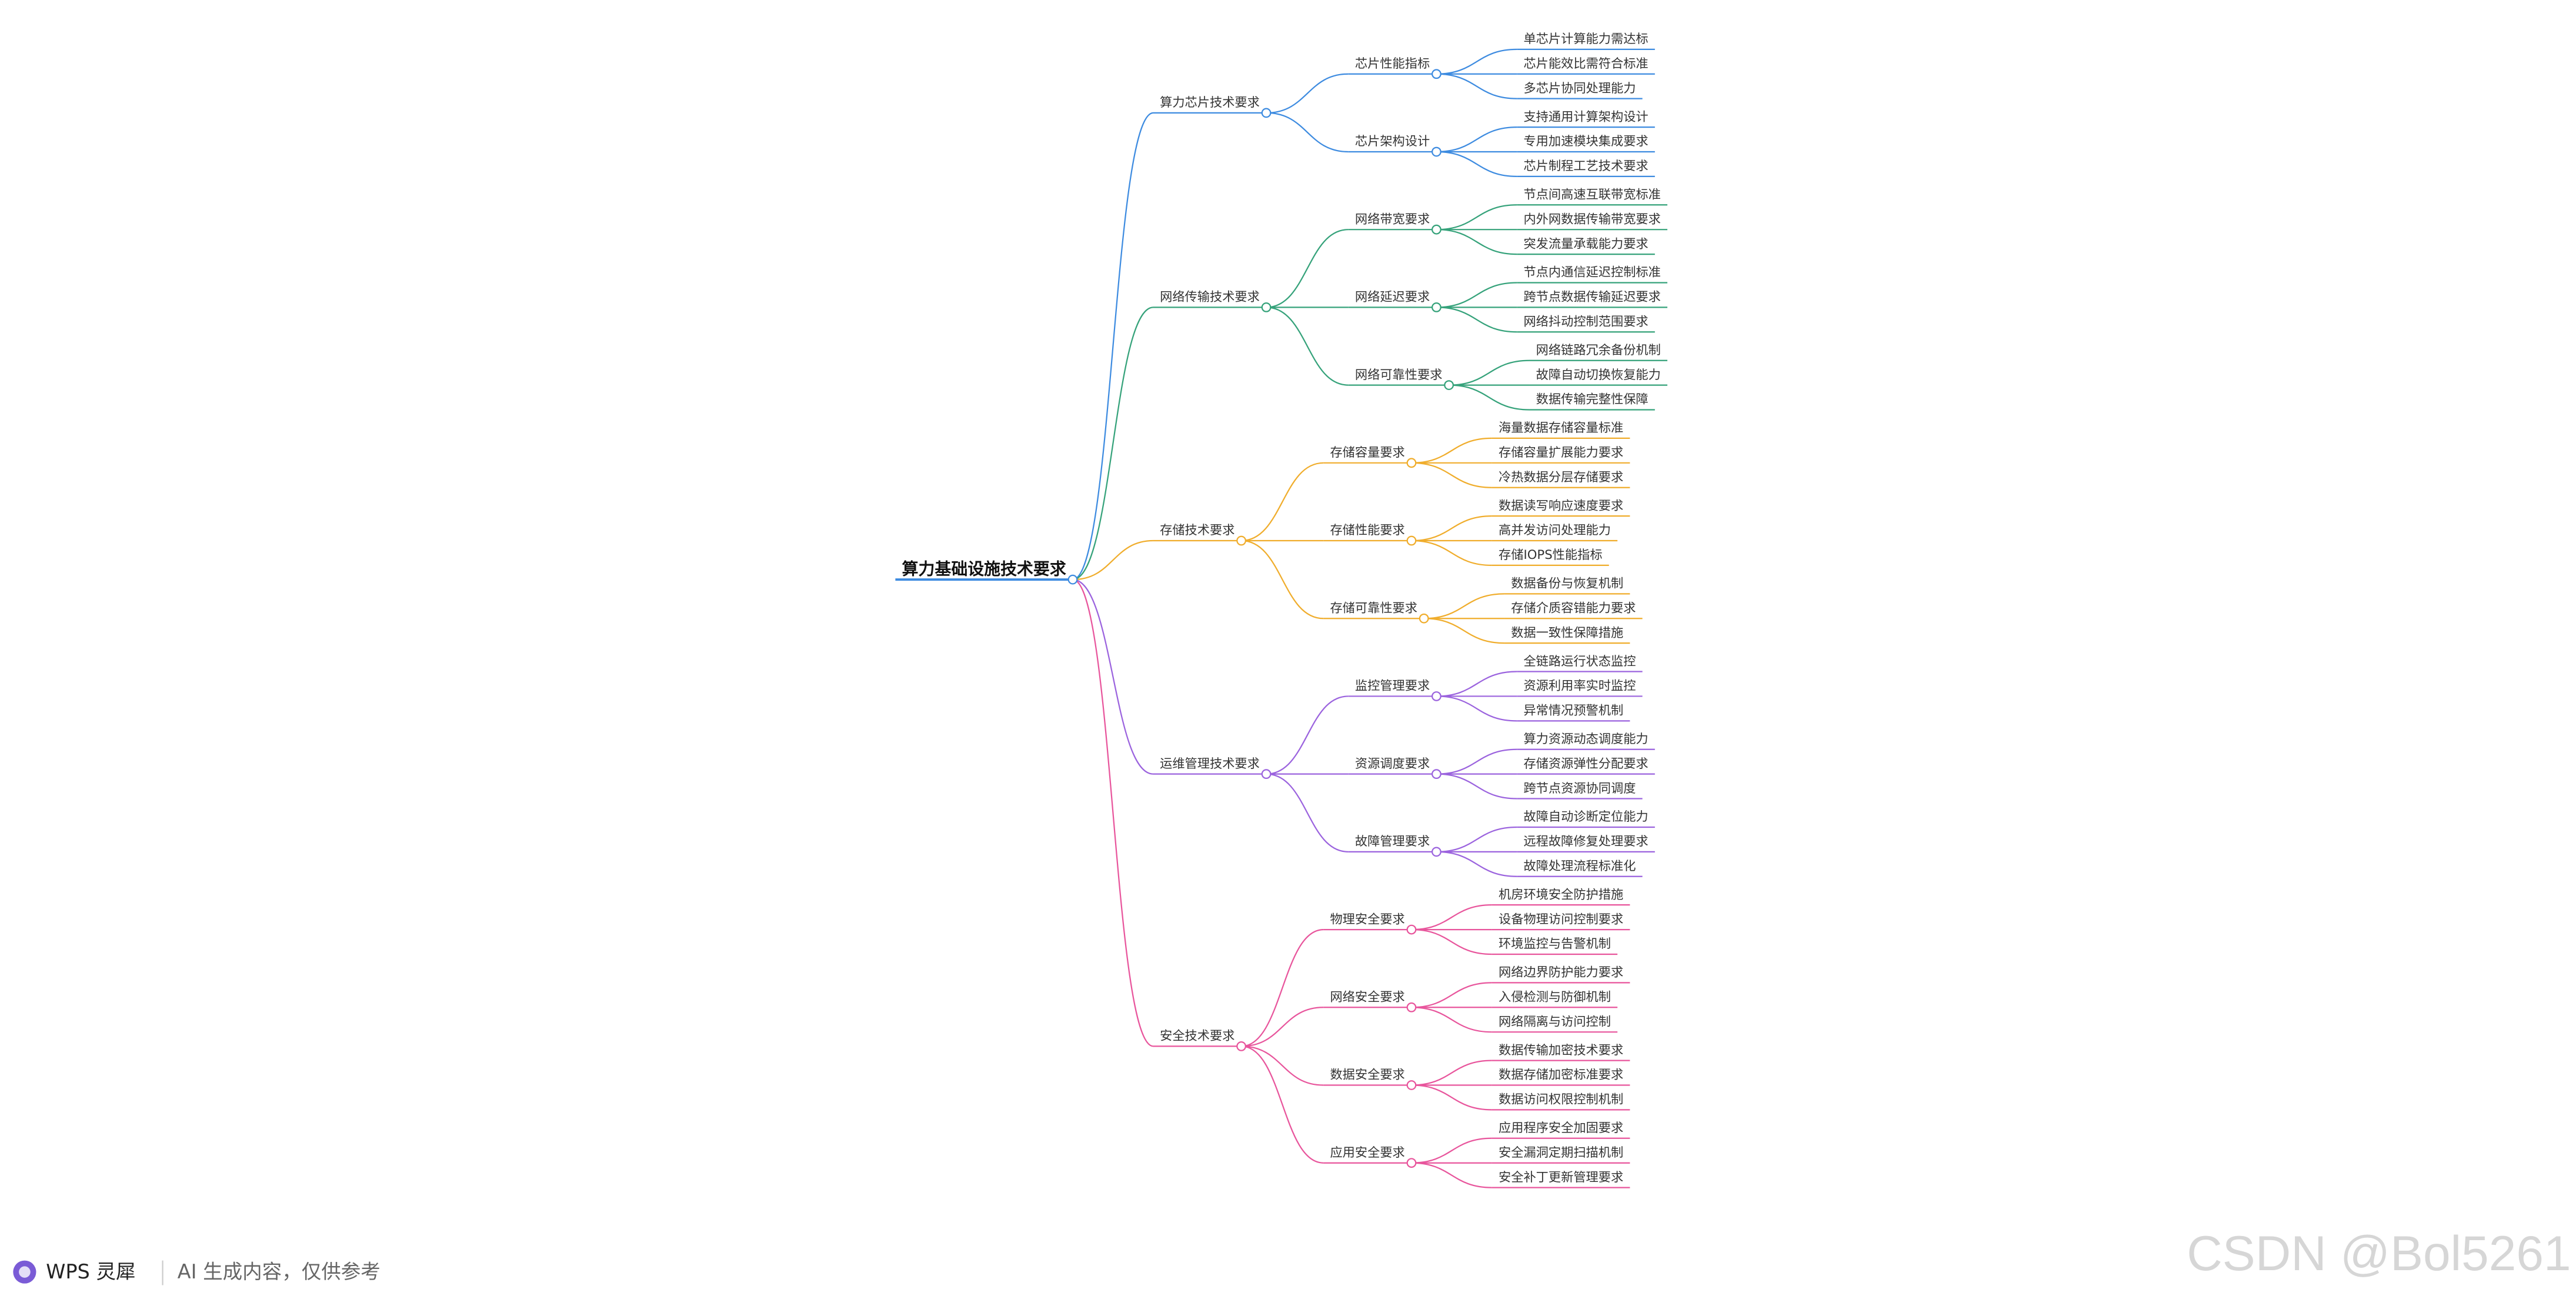 The height and width of the screenshot is (1299, 2576). I want to click on node-label: 数据安全要求, so click(1367, 1075).